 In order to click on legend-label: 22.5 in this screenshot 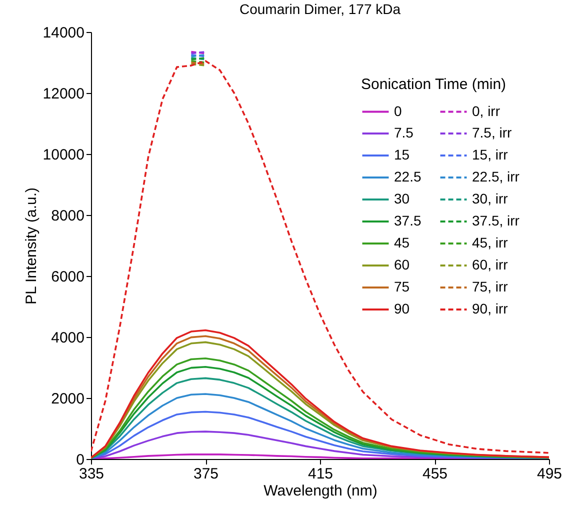, I will do `click(408, 176)`.